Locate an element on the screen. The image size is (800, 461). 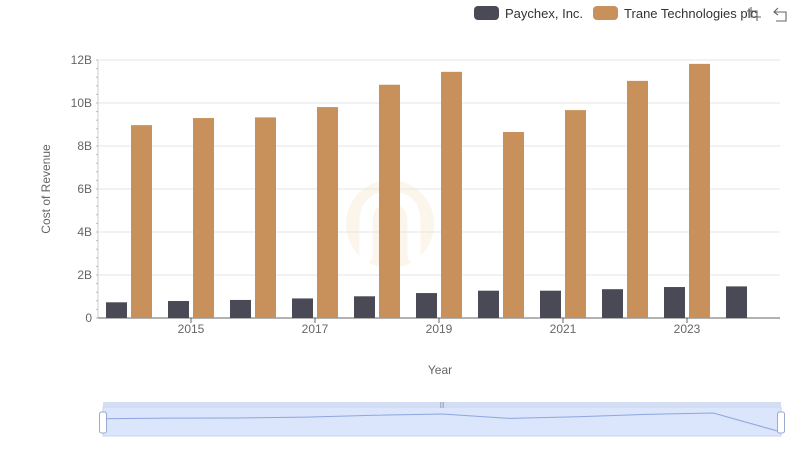
bar-paychex-2021 is located at coordinates (550, 304).